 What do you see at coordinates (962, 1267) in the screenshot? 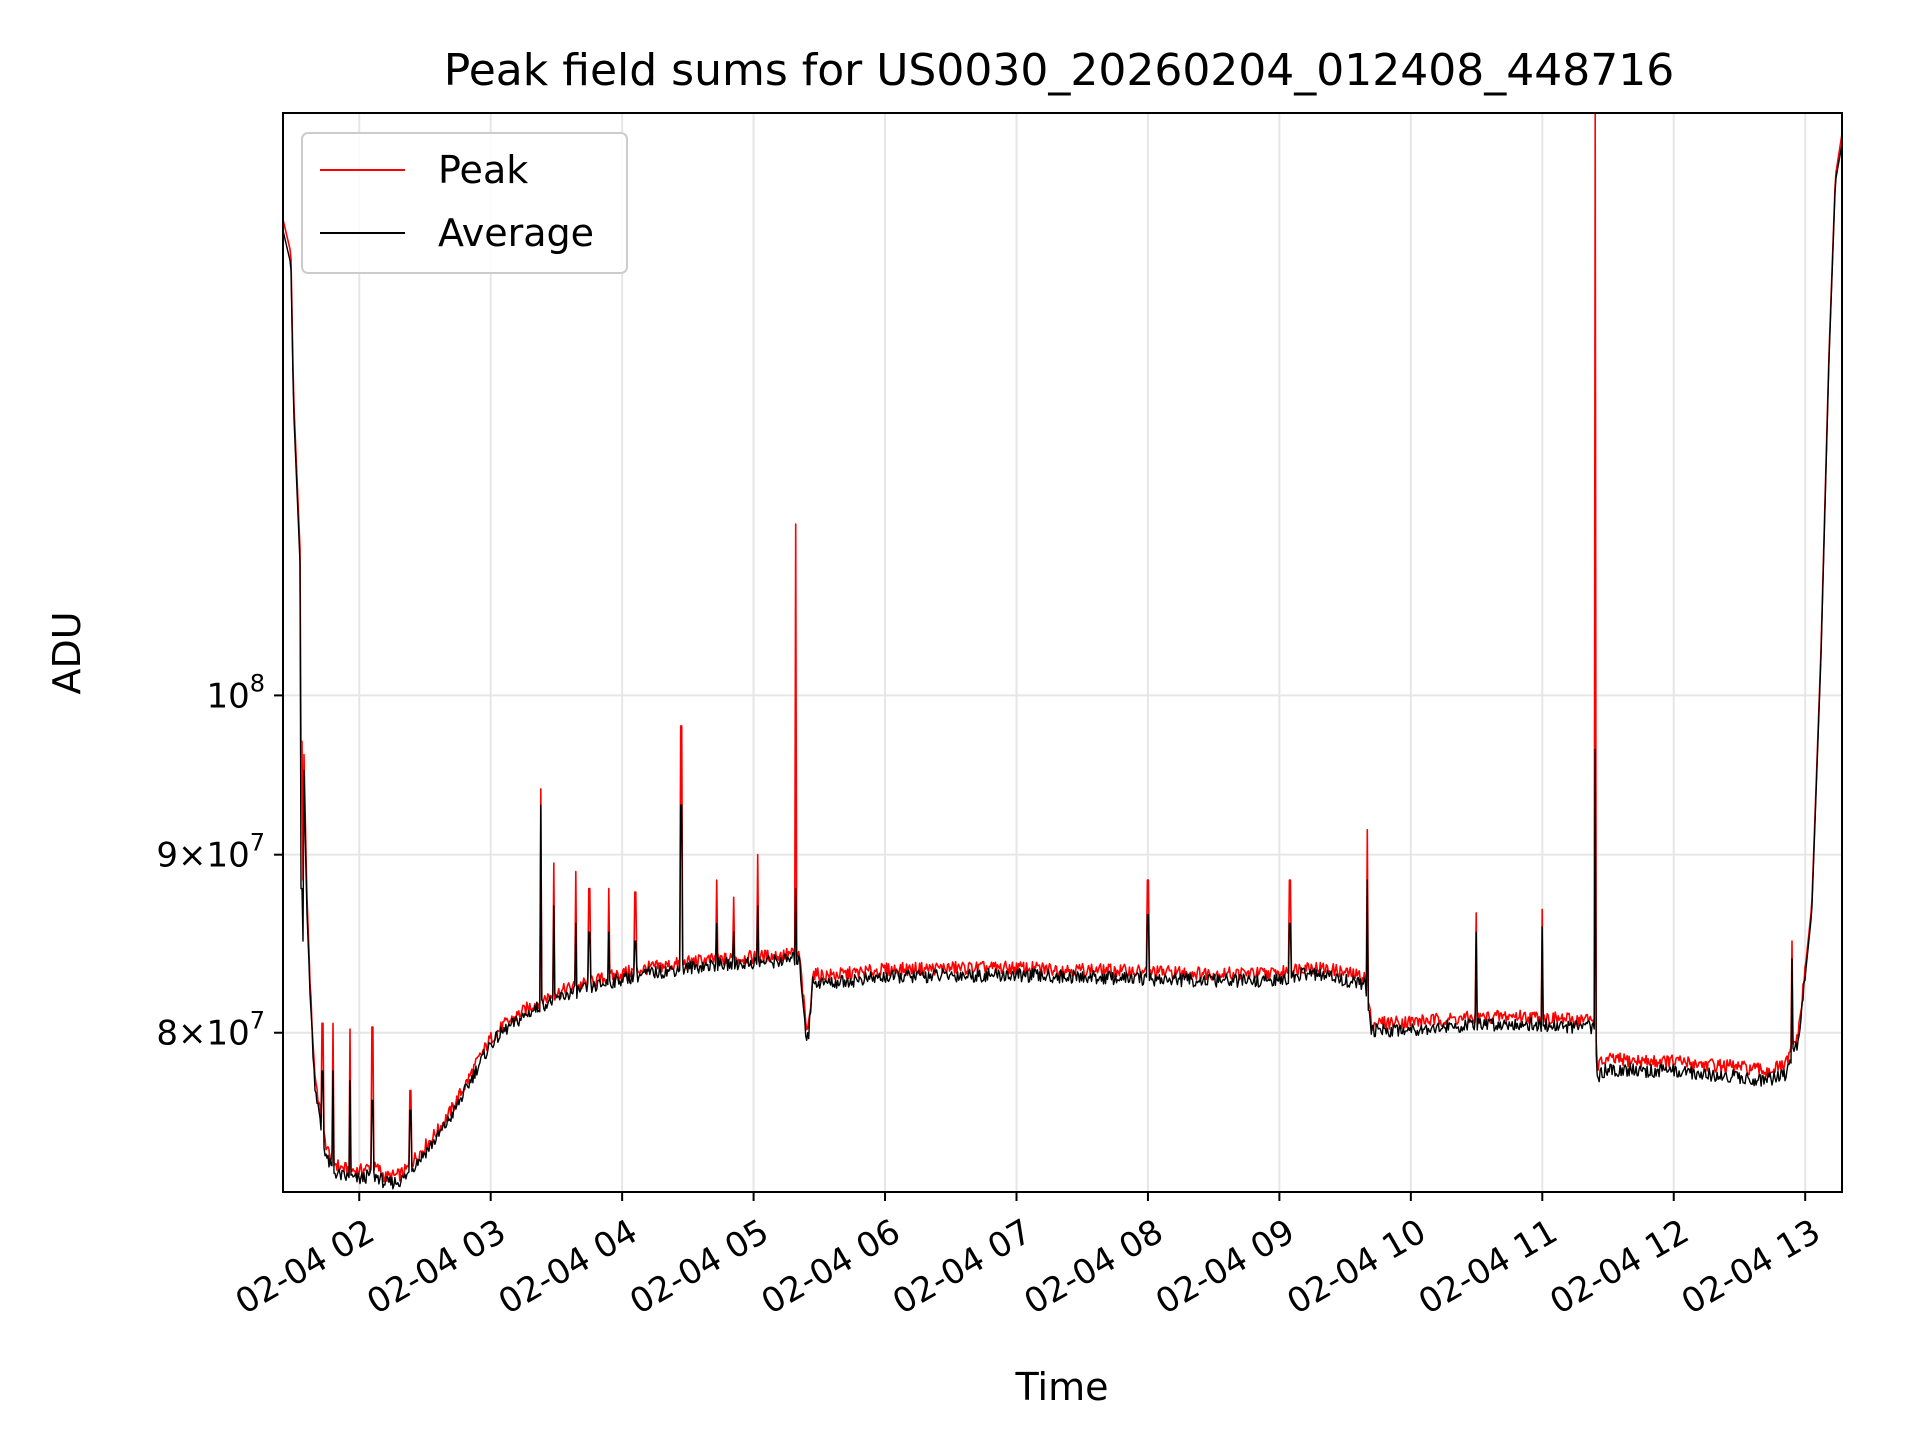
I see `x-tick-label: 02-04 07` at bounding box center [962, 1267].